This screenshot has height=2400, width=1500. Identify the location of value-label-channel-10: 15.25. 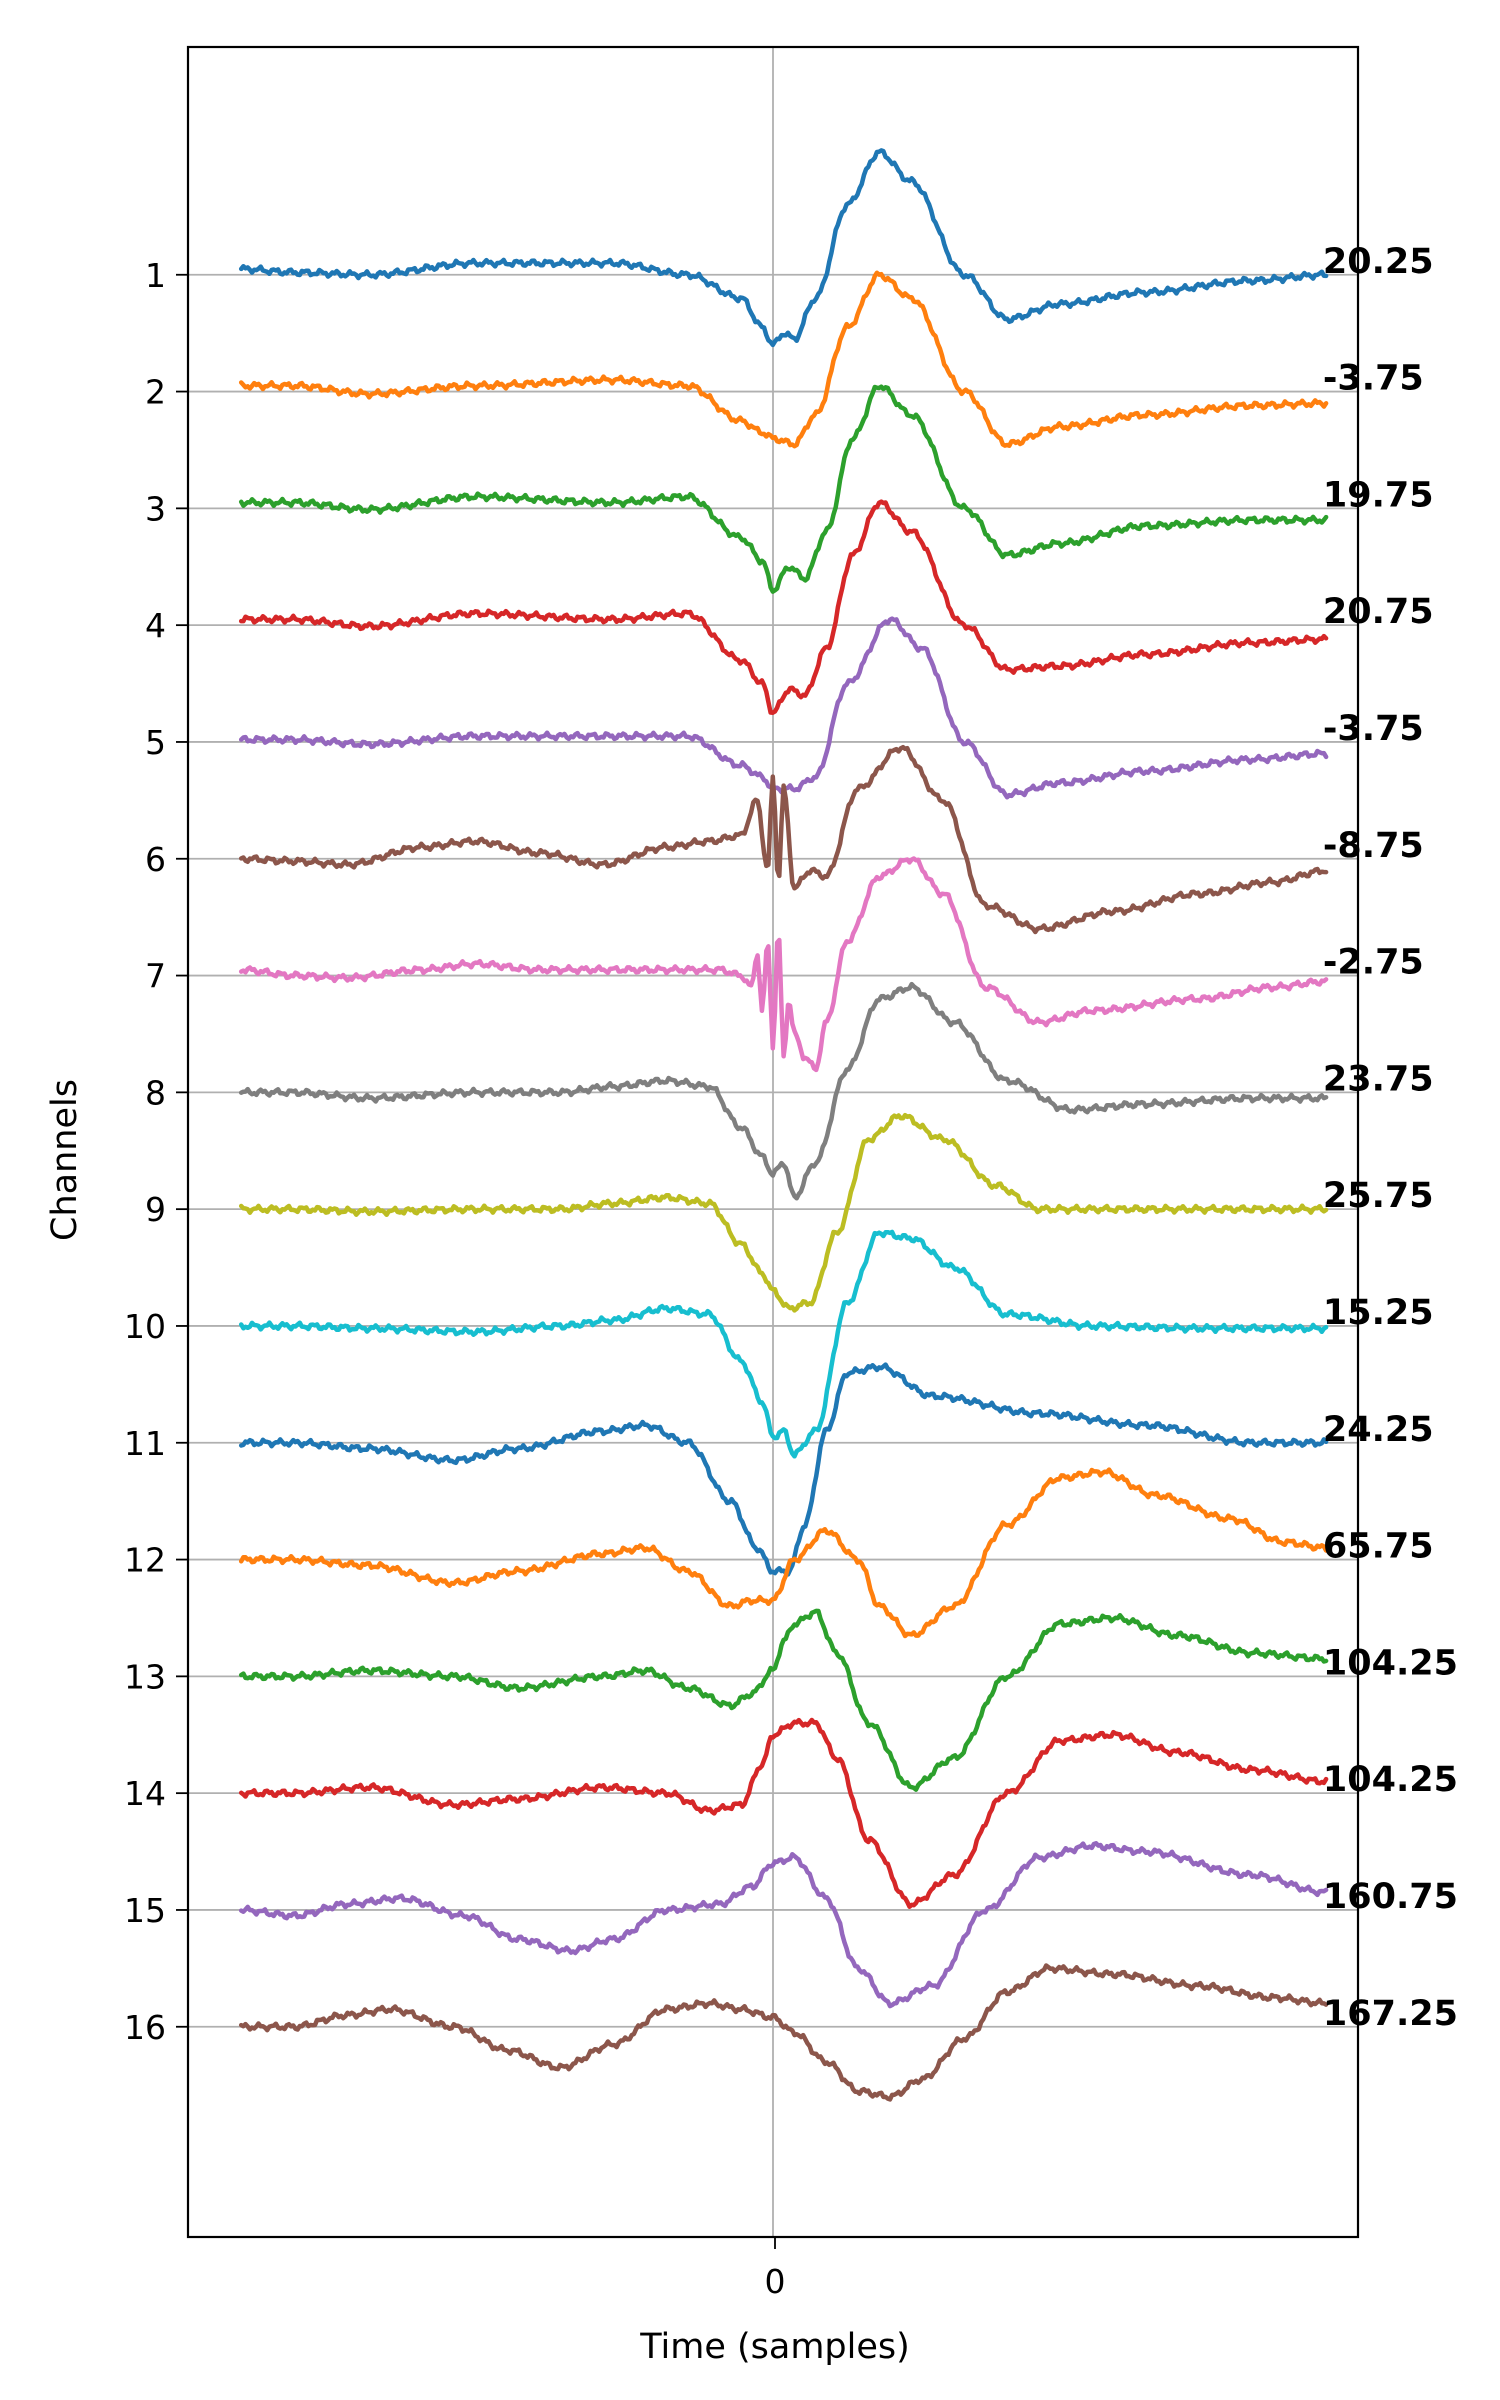
(1378, 1313).